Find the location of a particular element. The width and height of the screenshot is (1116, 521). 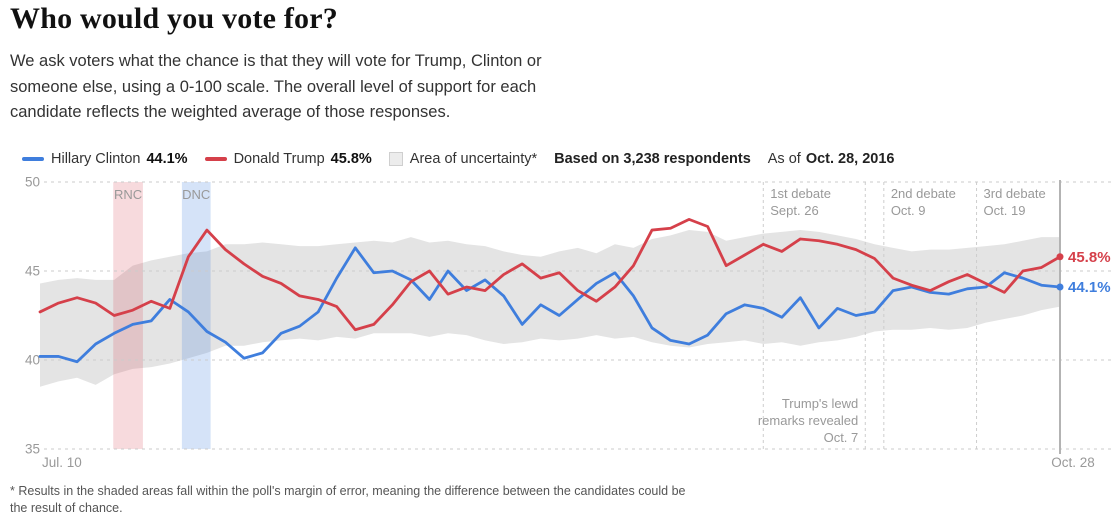

debate-2-label-line-2: Oct. 9 is located at coordinates (908, 210).